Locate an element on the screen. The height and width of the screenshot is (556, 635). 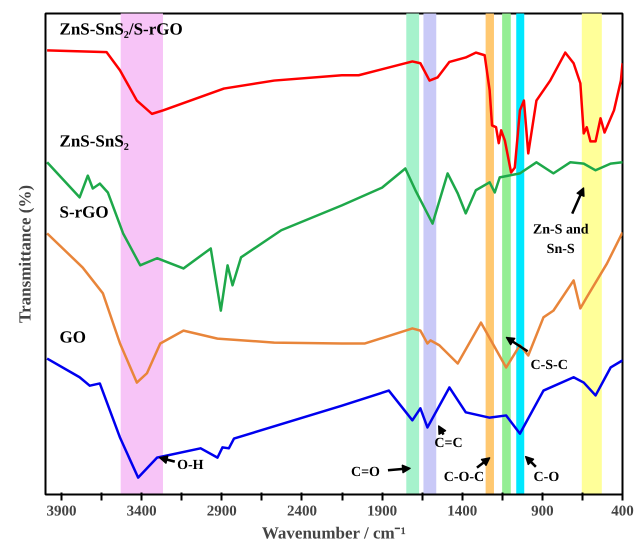
annotation: C=C is located at coordinates (448, 444).